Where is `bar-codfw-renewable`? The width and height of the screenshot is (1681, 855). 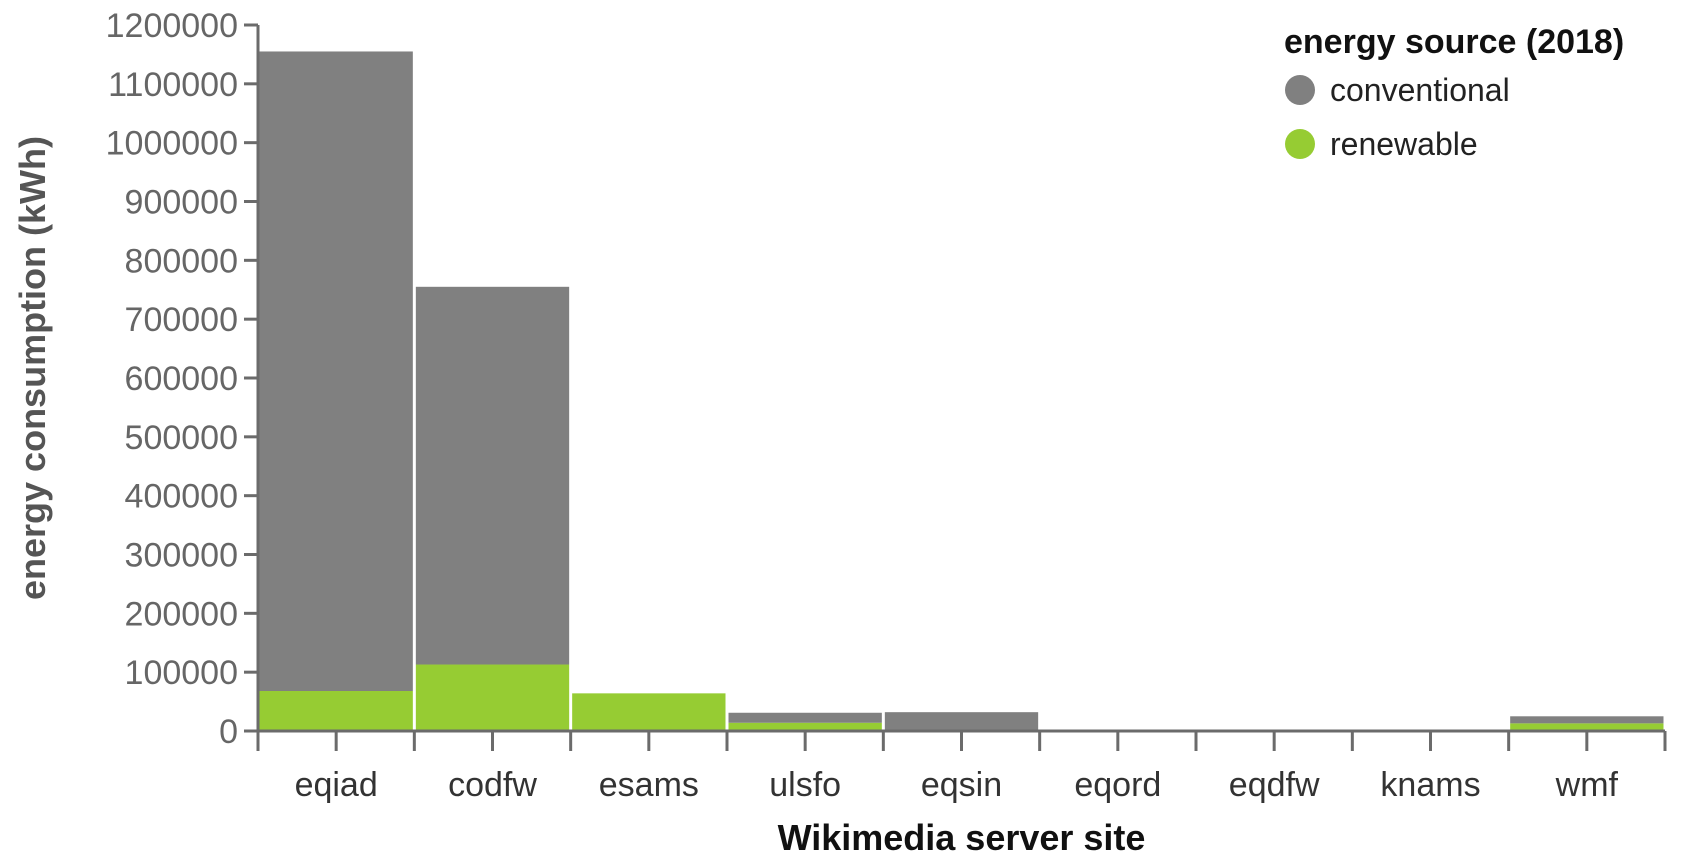
bar-codfw-renewable is located at coordinates (492, 697).